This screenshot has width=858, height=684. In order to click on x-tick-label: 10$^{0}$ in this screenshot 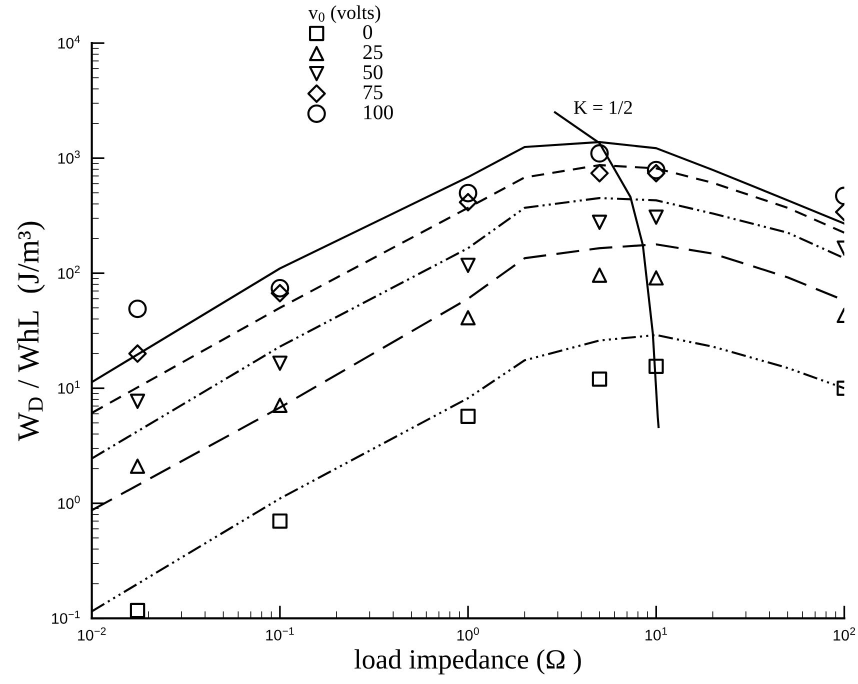, I will do `click(468, 634)`.